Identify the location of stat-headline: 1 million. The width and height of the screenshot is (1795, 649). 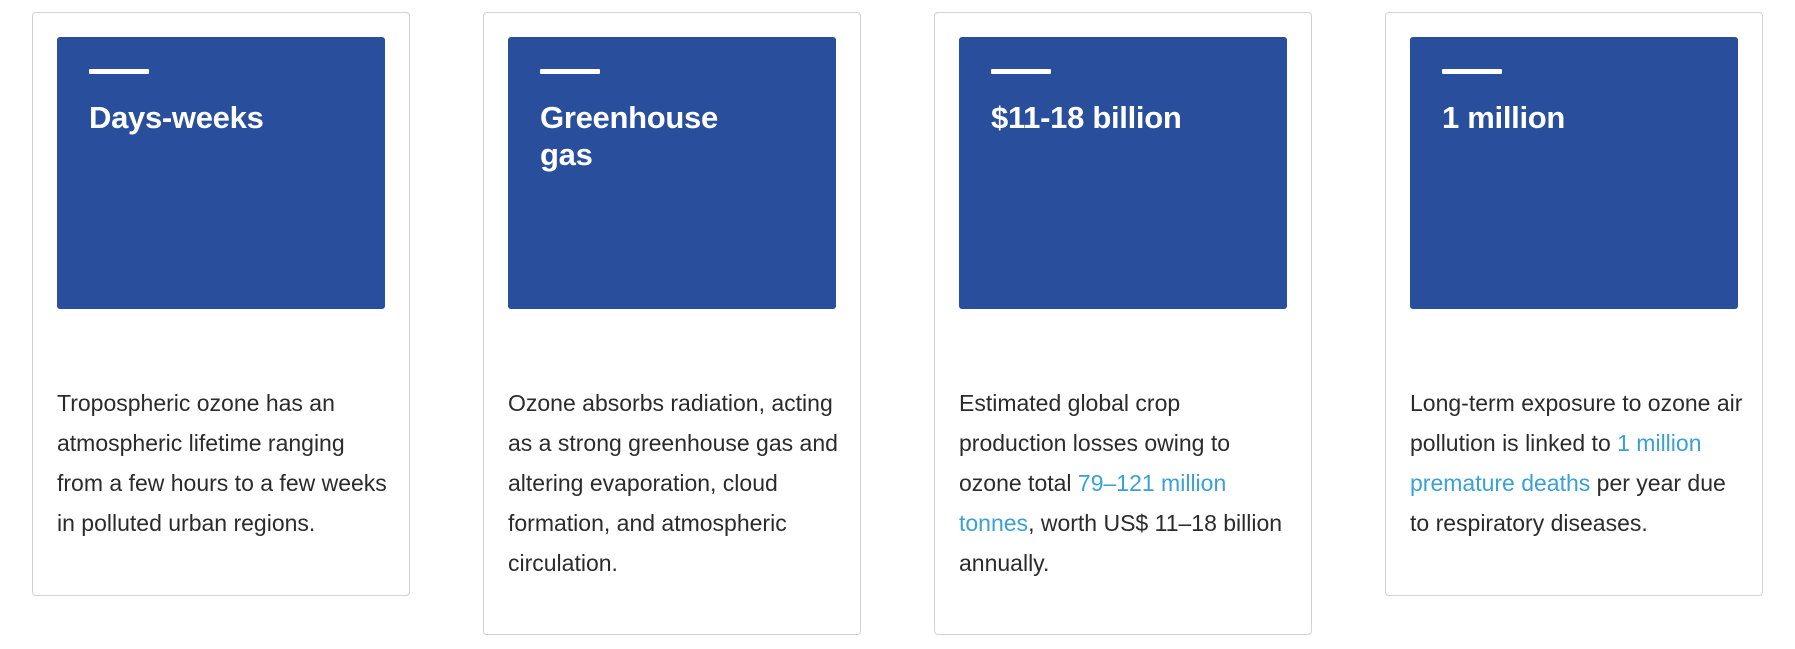
(1504, 117).